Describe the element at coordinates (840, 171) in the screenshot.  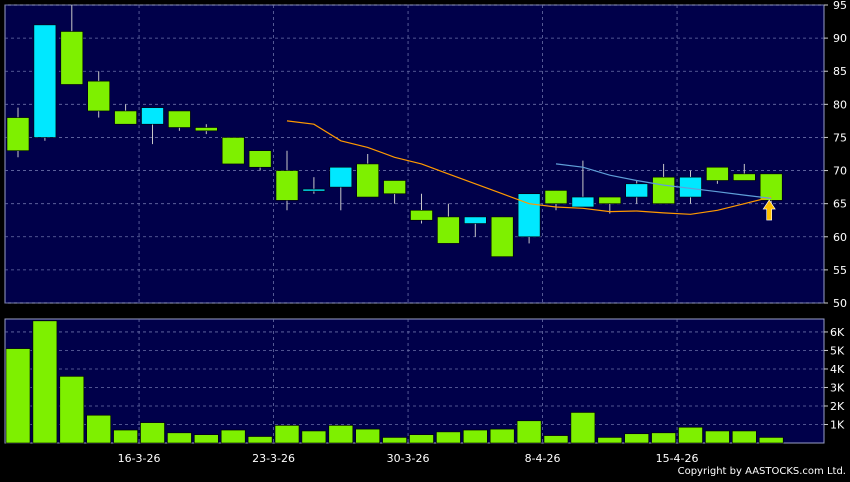
I see `price-tick-label: 70` at that location.